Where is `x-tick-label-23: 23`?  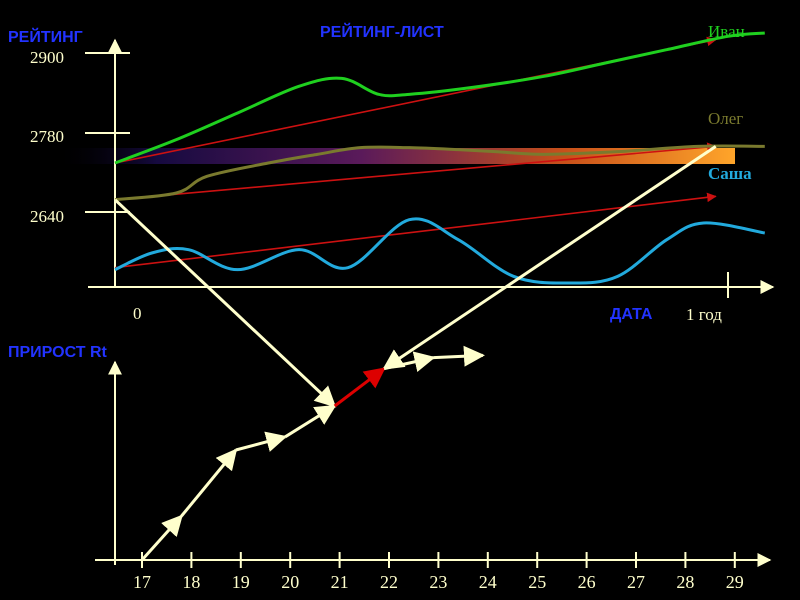 x-tick-label-23: 23 is located at coordinates (438, 582).